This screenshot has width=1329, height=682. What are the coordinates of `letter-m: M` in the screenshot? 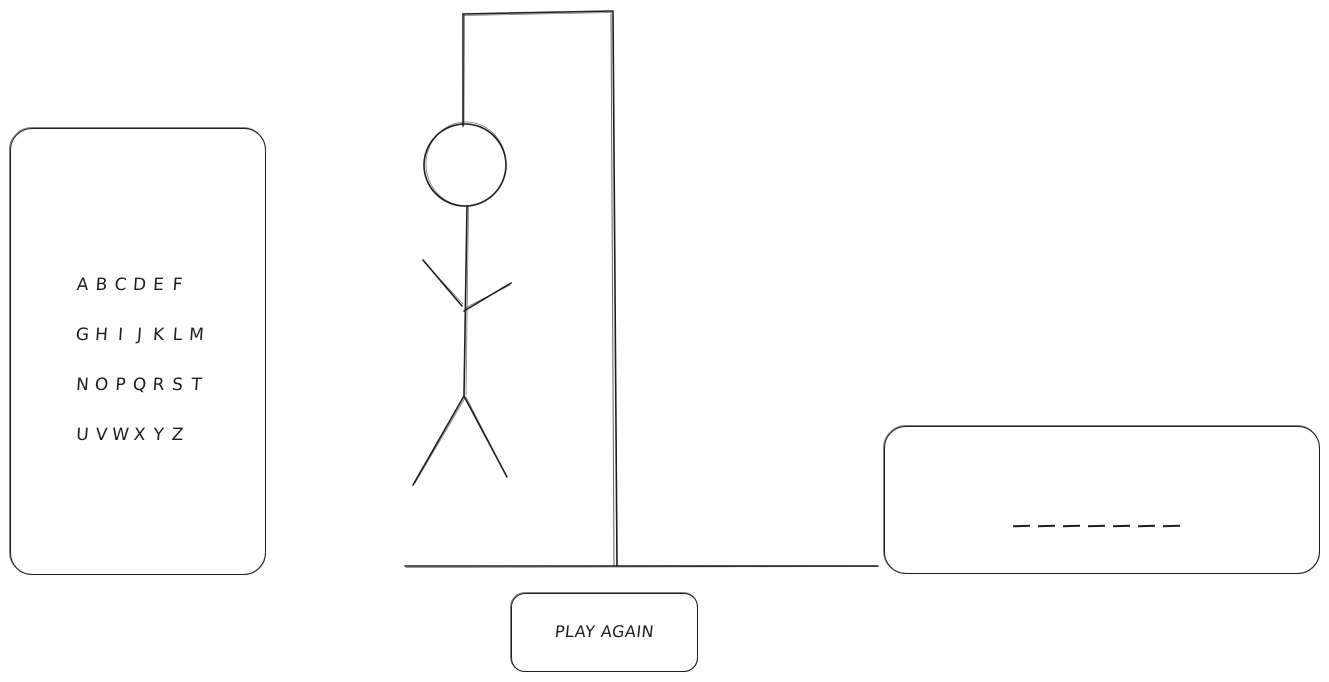 It's located at (196, 335).